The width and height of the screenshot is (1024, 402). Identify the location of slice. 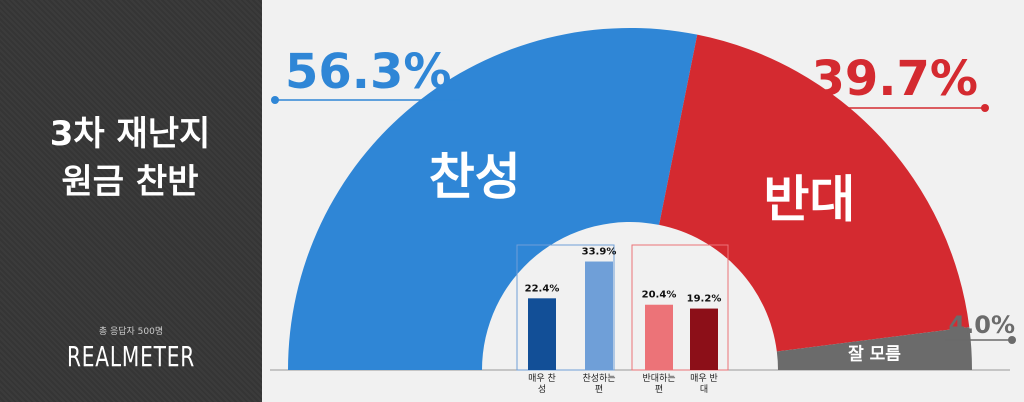
(874, 348).